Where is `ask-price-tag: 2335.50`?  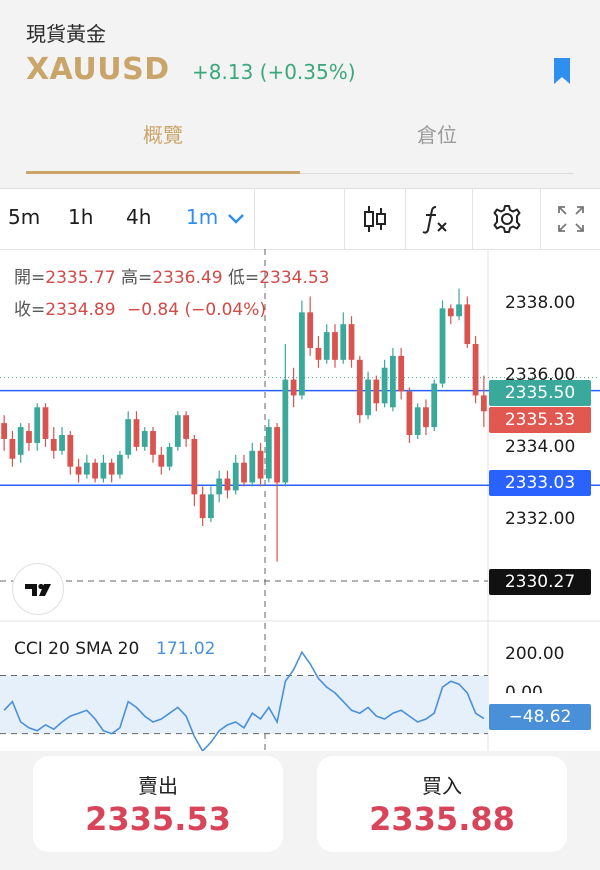 ask-price-tag: 2335.50 is located at coordinates (540, 393).